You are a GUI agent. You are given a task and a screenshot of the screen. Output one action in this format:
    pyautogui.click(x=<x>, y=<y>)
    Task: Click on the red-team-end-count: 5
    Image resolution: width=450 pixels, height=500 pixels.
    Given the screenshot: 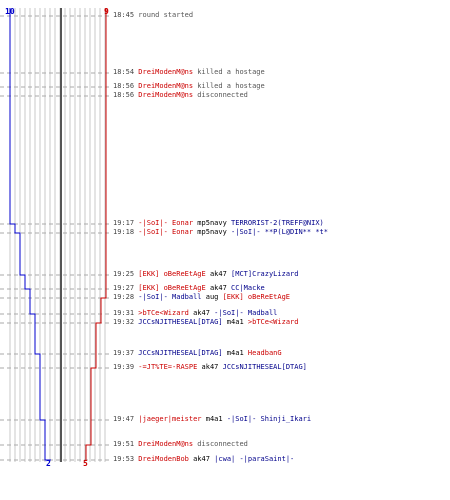 What is the action you would take?
    pyautogui.click(x=85, y=463)
    